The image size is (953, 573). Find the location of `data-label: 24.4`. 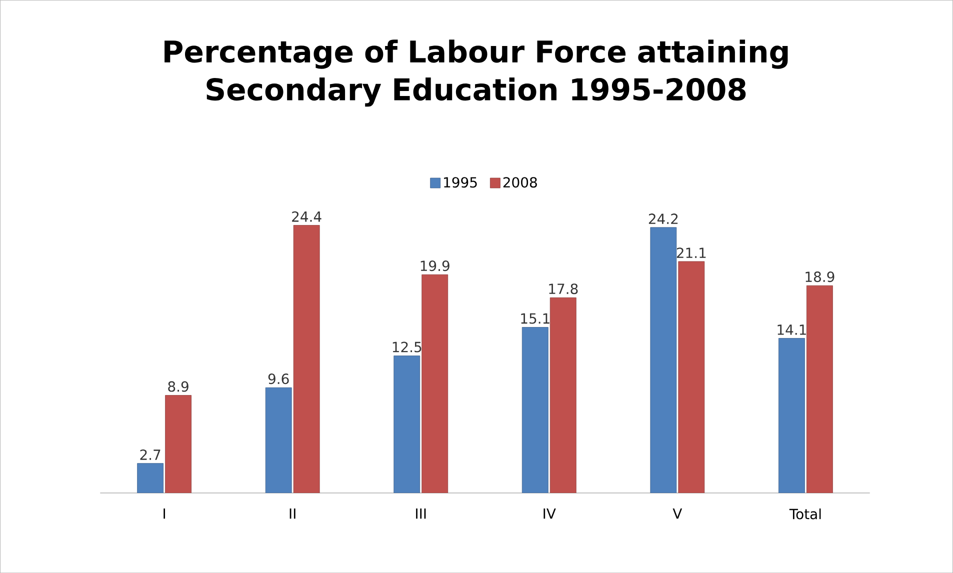

data-label: 24.4 is located at coordinates (307, 216).